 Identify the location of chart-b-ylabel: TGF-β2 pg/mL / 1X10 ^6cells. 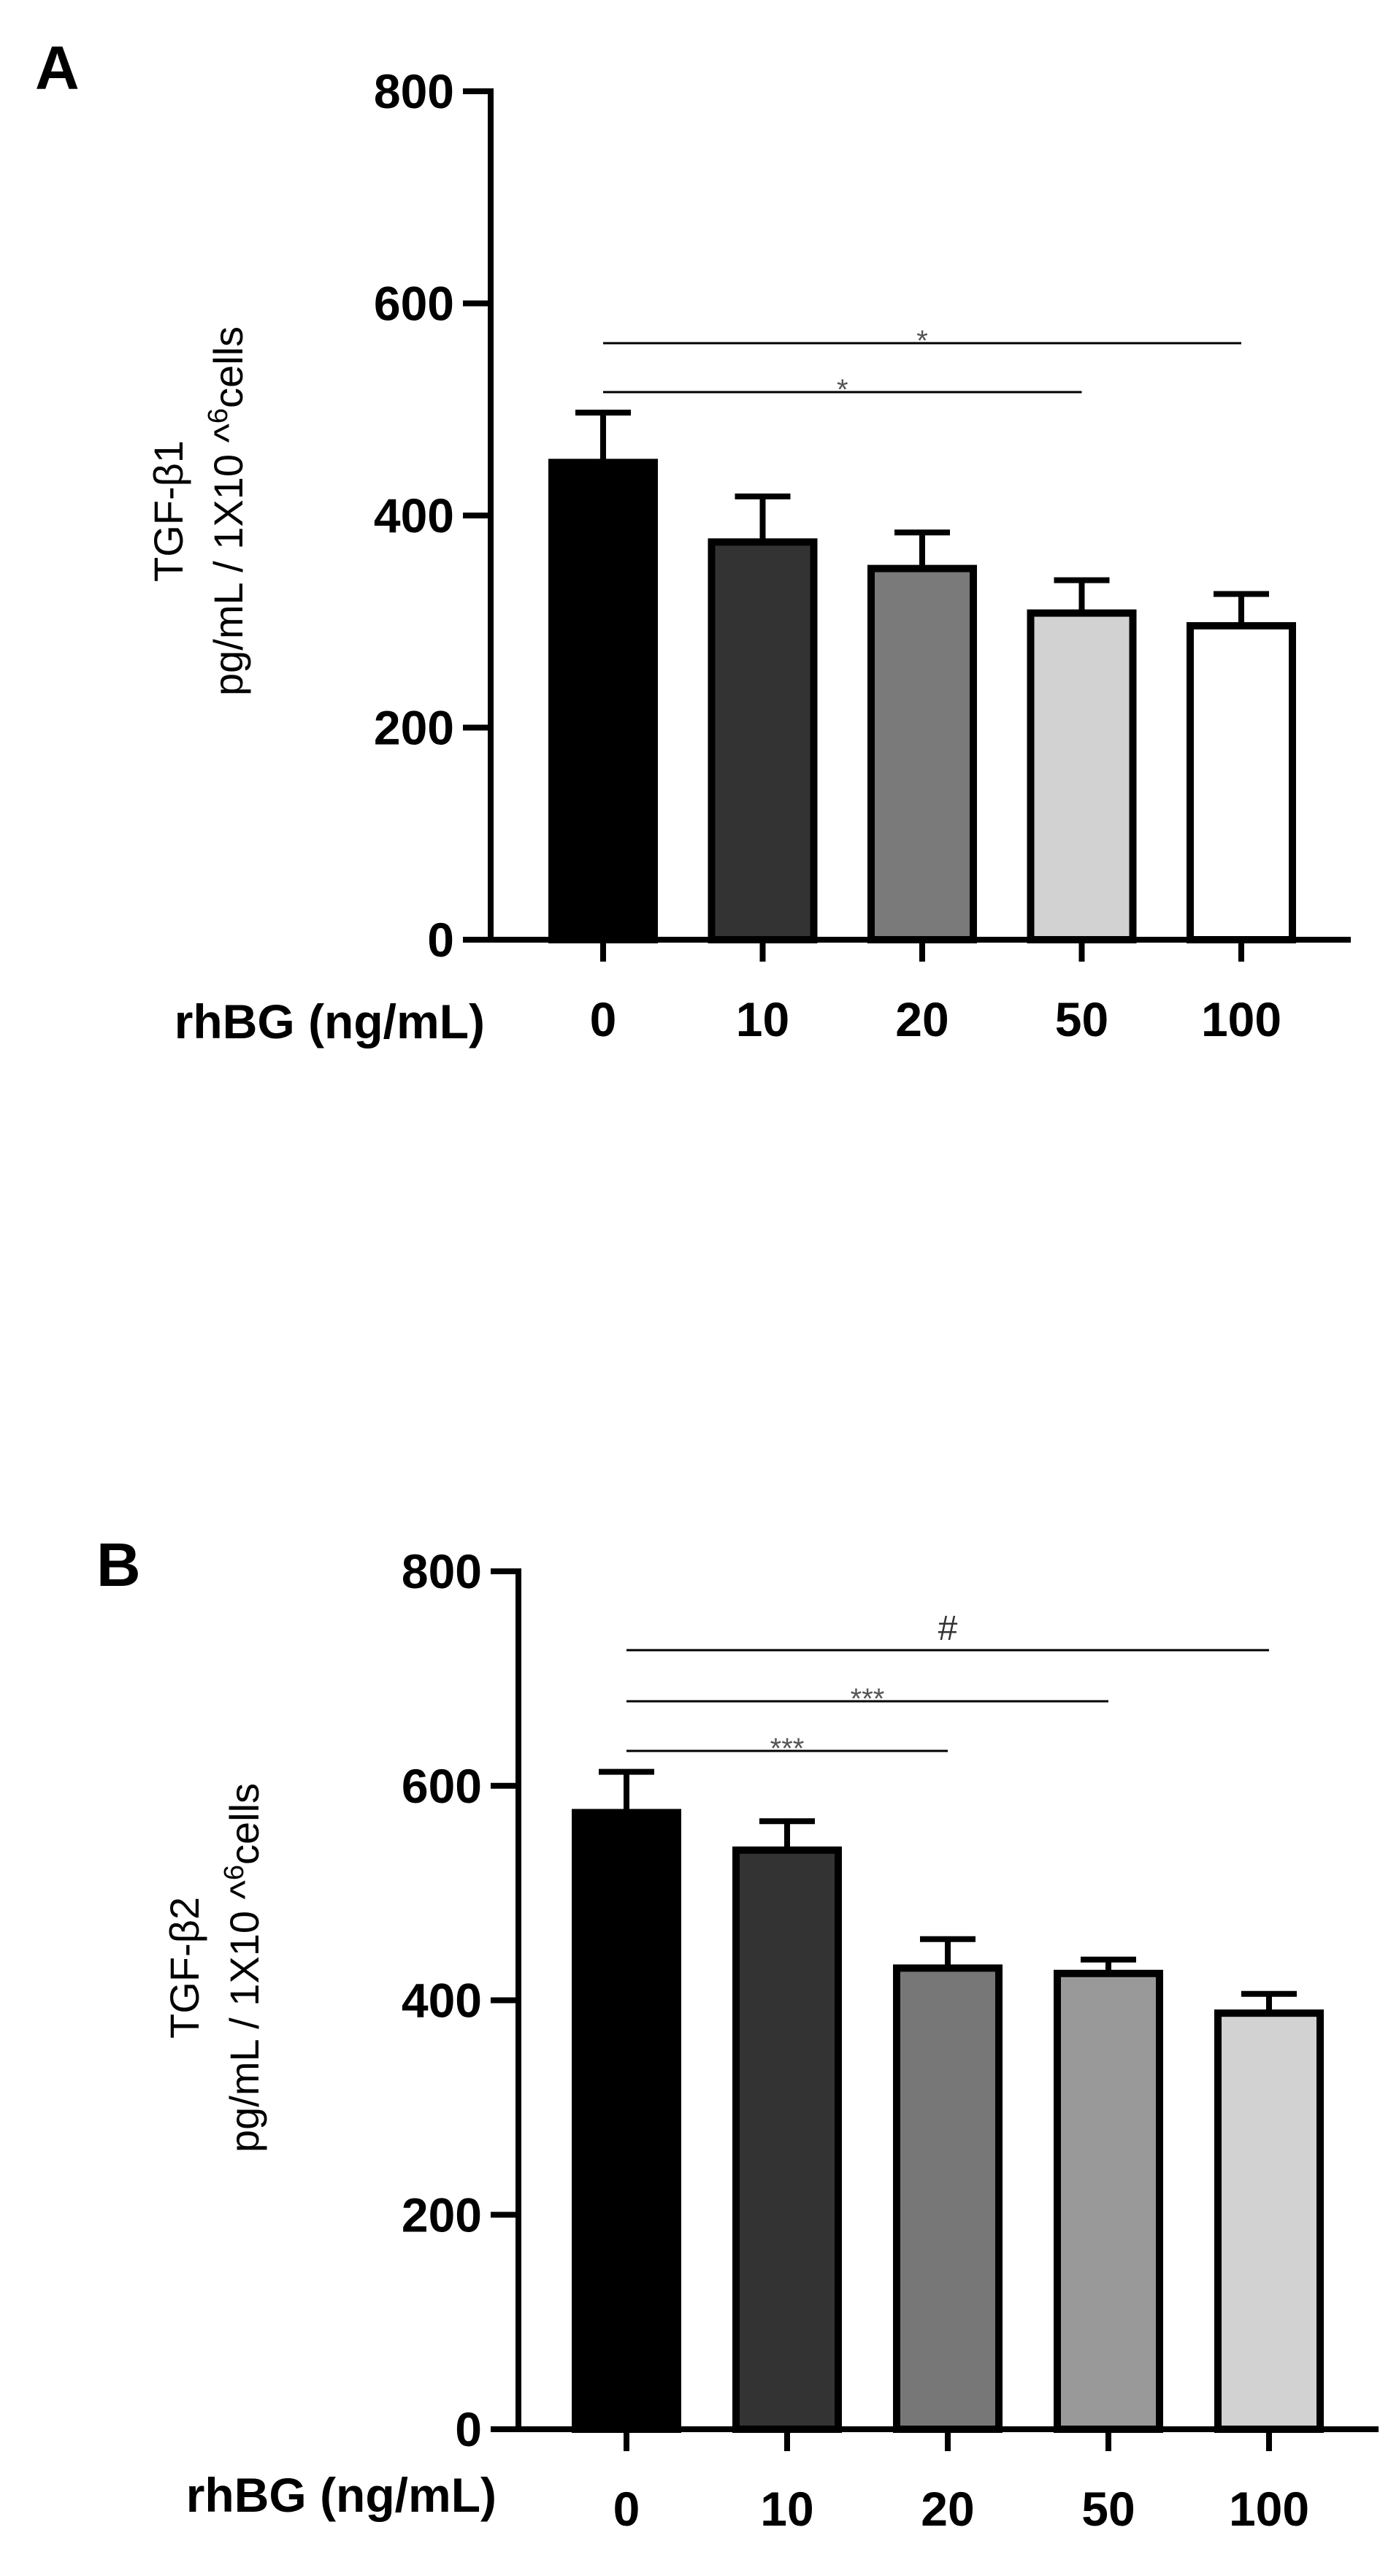
(214, 1968).